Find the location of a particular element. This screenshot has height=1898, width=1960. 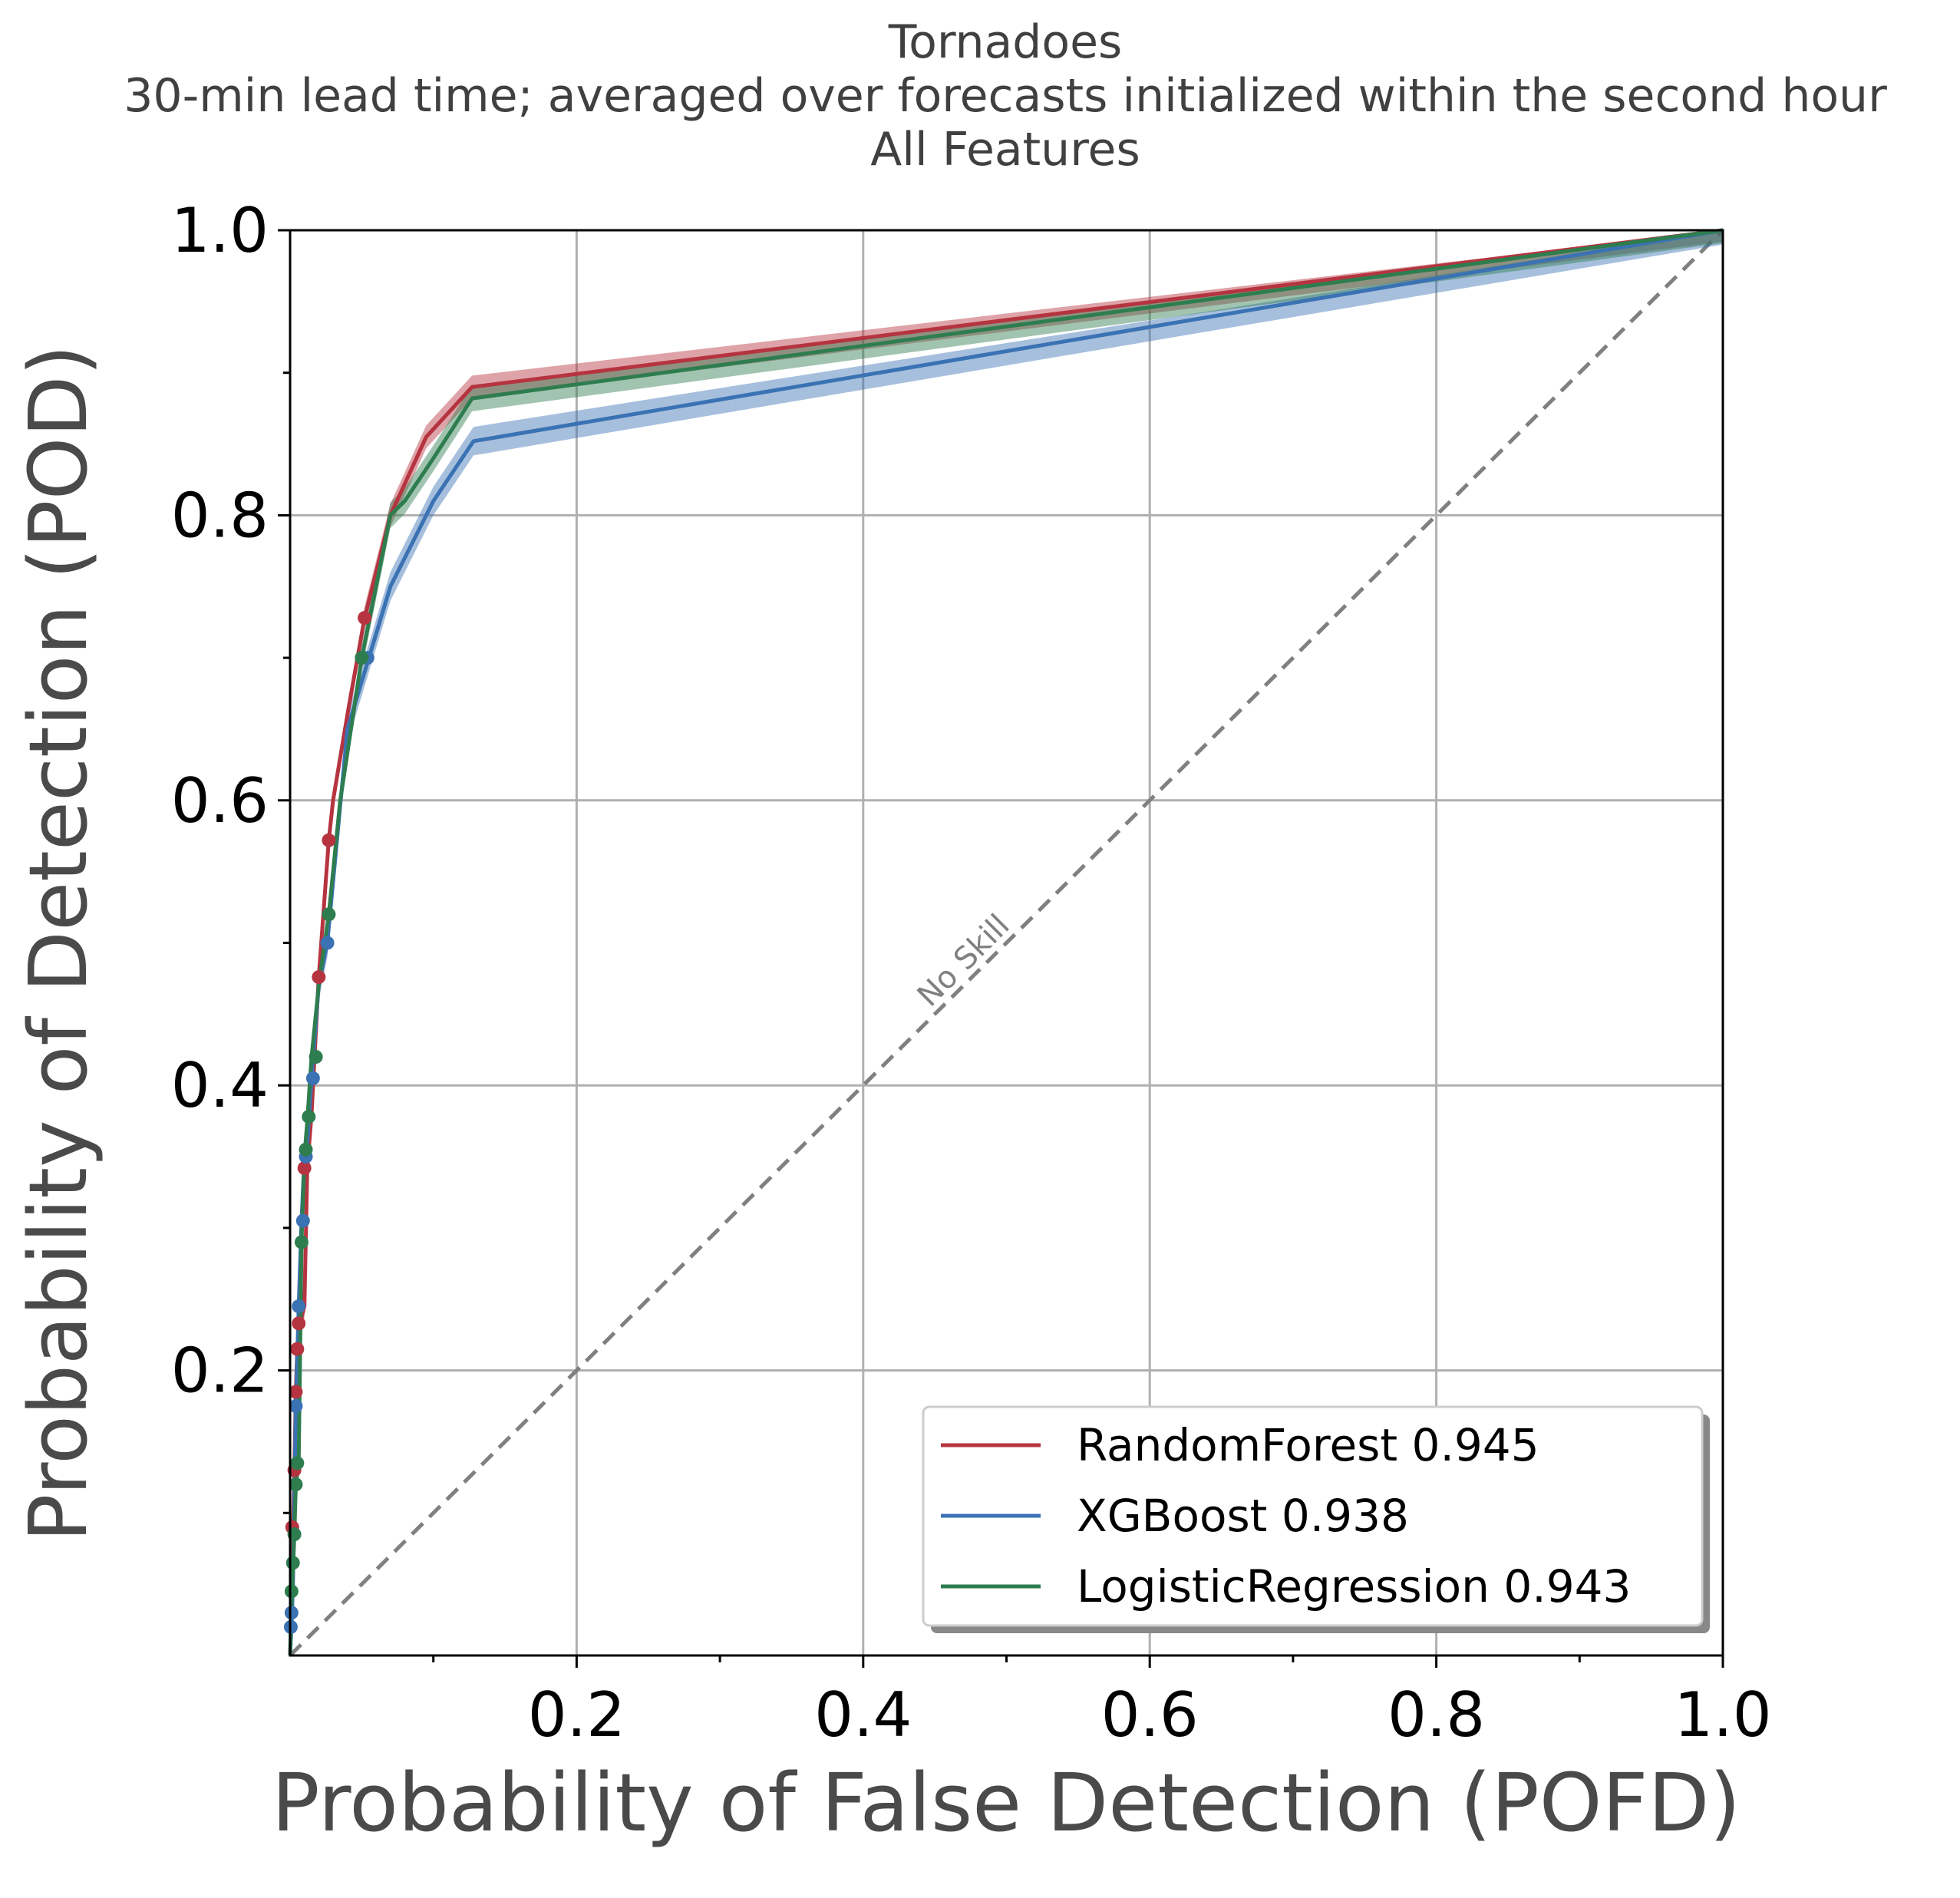

y-tick-label-1: 0.4 is located at coordinates (220, 1085).